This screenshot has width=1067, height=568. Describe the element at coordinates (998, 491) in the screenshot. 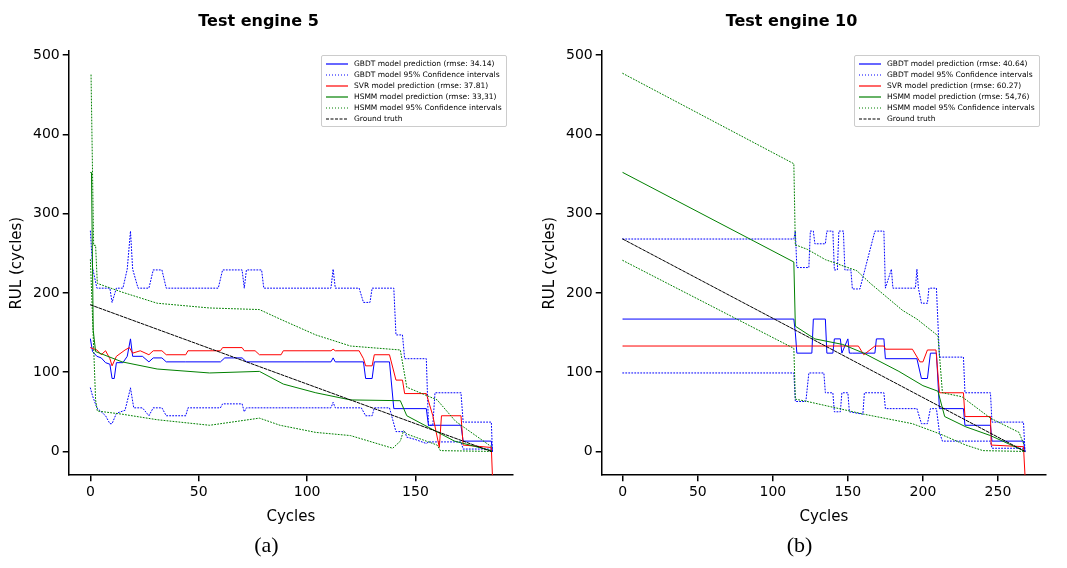

I see `x-tick-label: 250` at that location.